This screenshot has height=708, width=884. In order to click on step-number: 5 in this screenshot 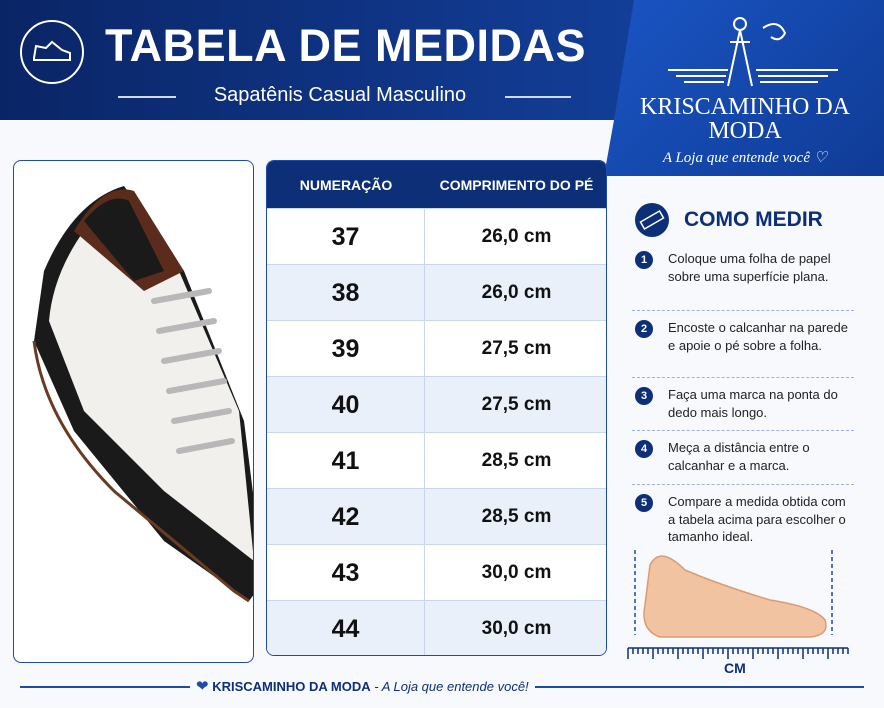, I will do `click(644, 503)`.